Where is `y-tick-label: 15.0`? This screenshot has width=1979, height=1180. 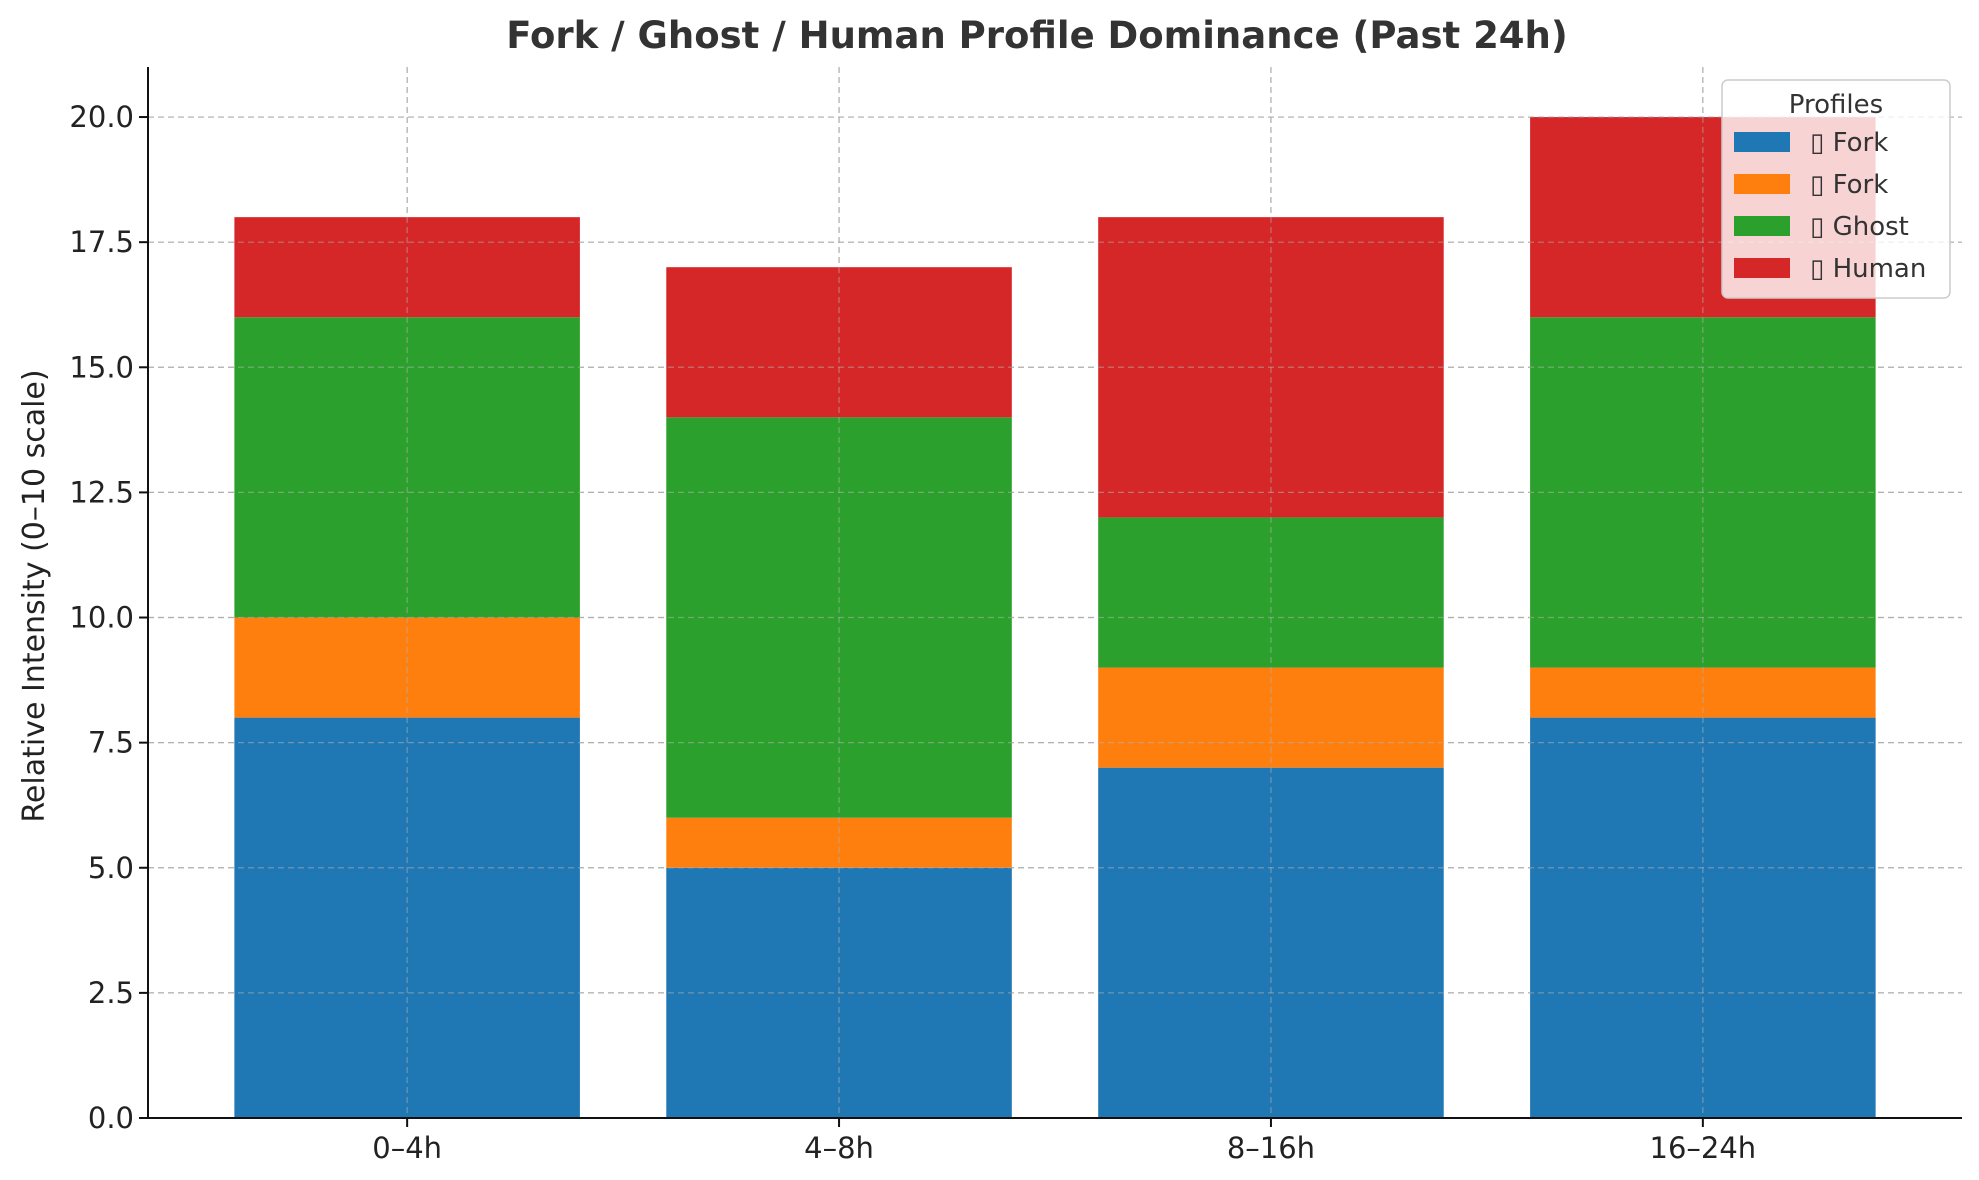
y-tick-label: 15.0 is located at coordinates (101, 367).